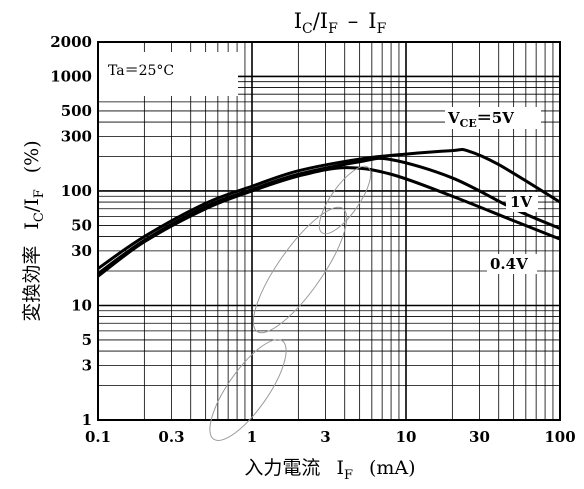 The height and width of the screenshot is (489, 584). I want to click on x-tick-label: 0.3, so click(171, 437).